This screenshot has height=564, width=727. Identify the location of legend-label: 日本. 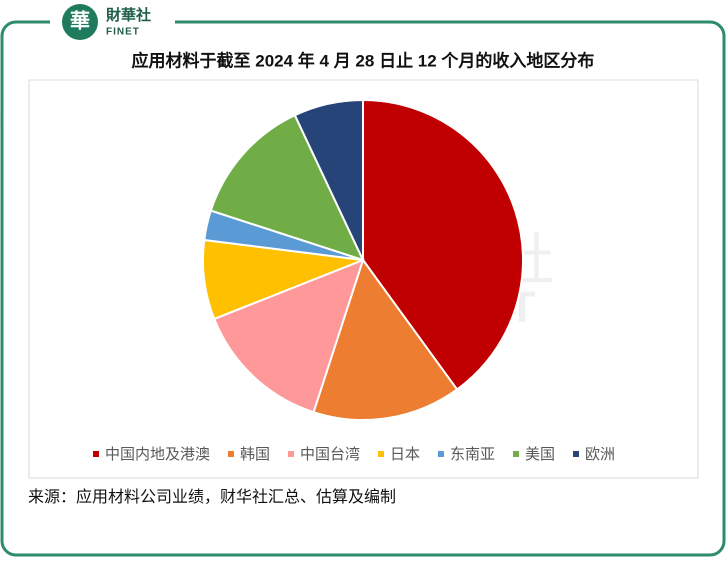
(405, 454).